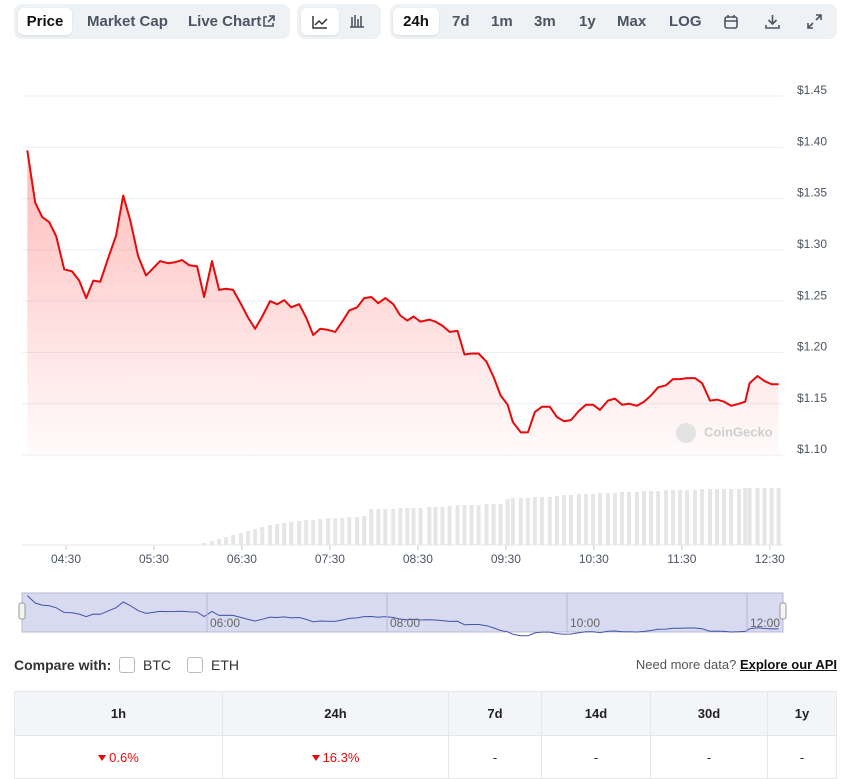 The image size is (847, 779). I want to click on expand-icon, so click(814, 21).